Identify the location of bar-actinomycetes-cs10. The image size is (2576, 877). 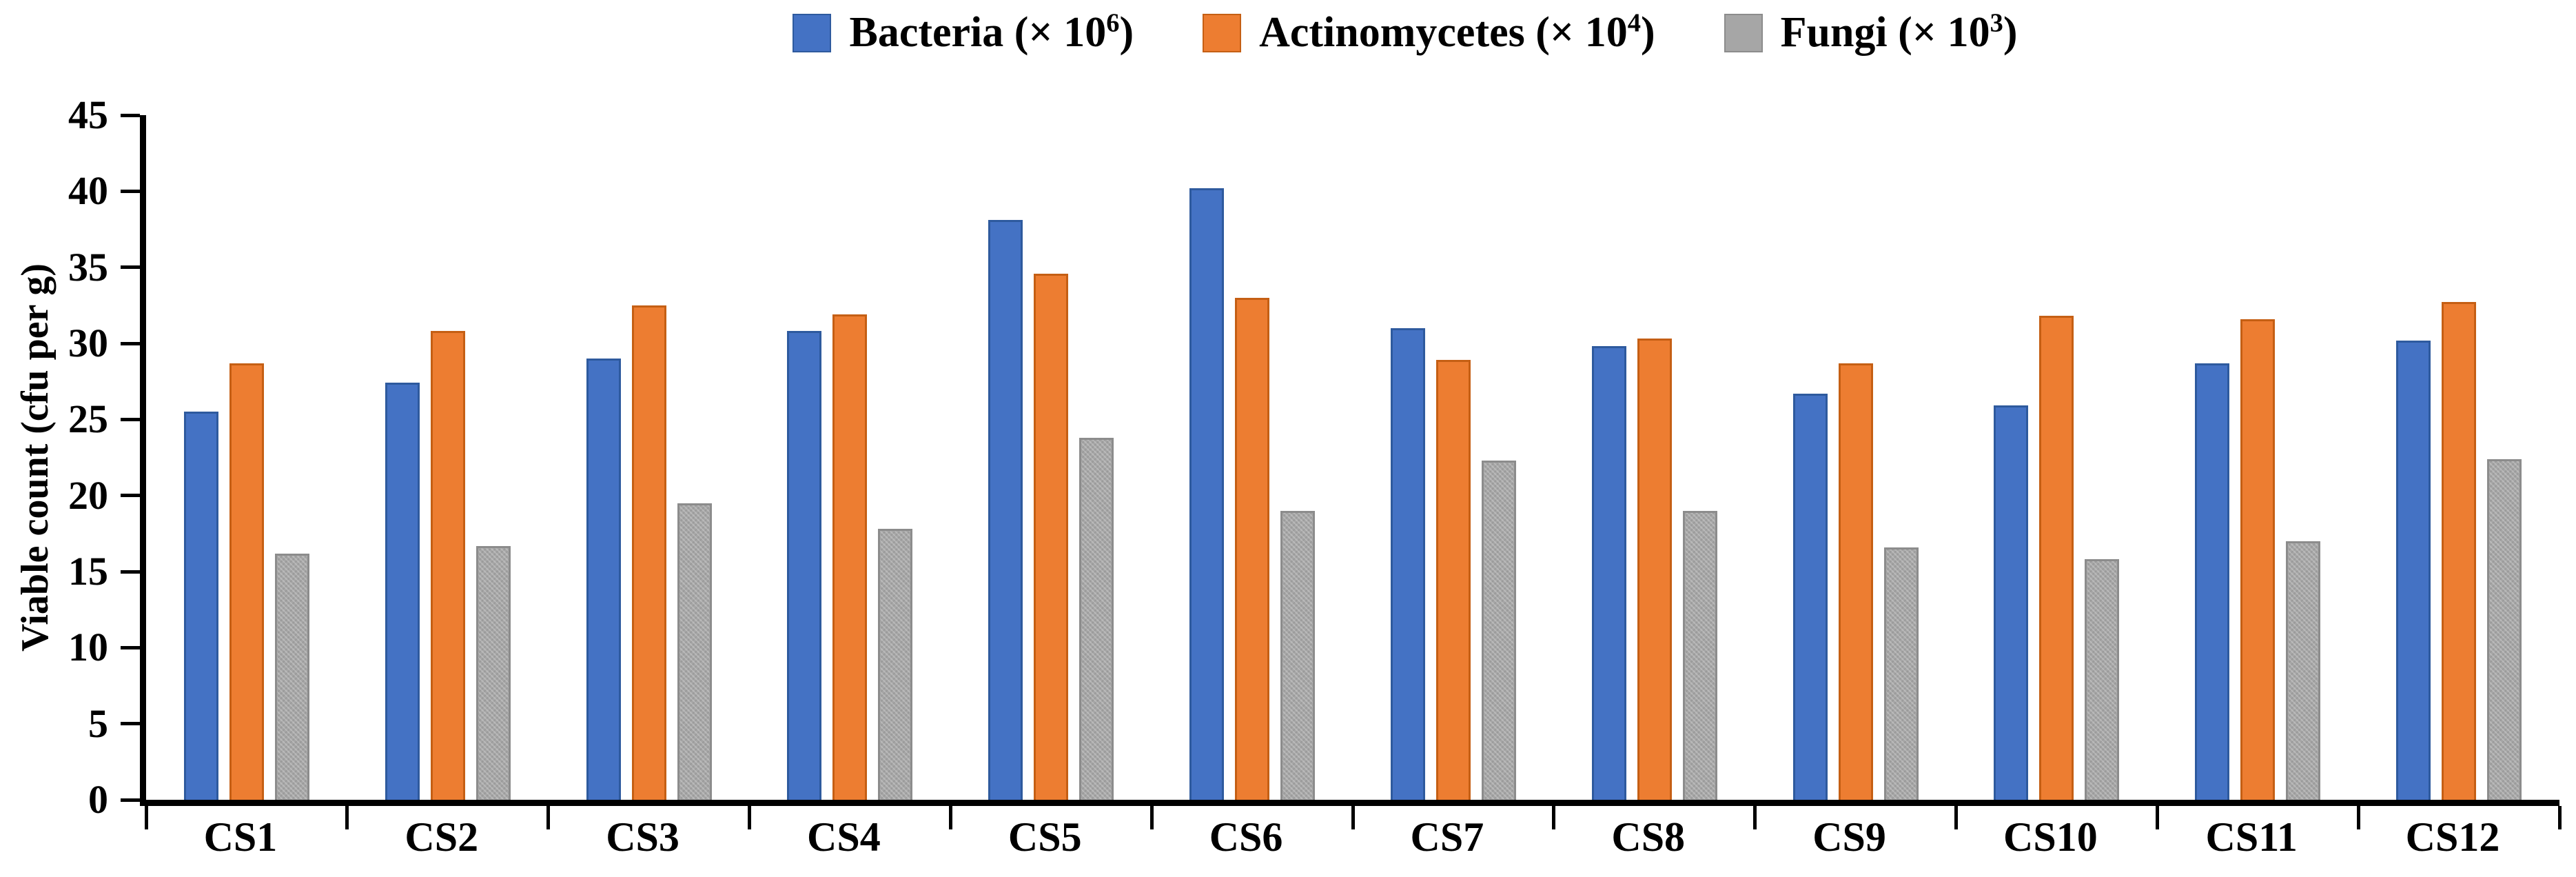
(2056, 558).